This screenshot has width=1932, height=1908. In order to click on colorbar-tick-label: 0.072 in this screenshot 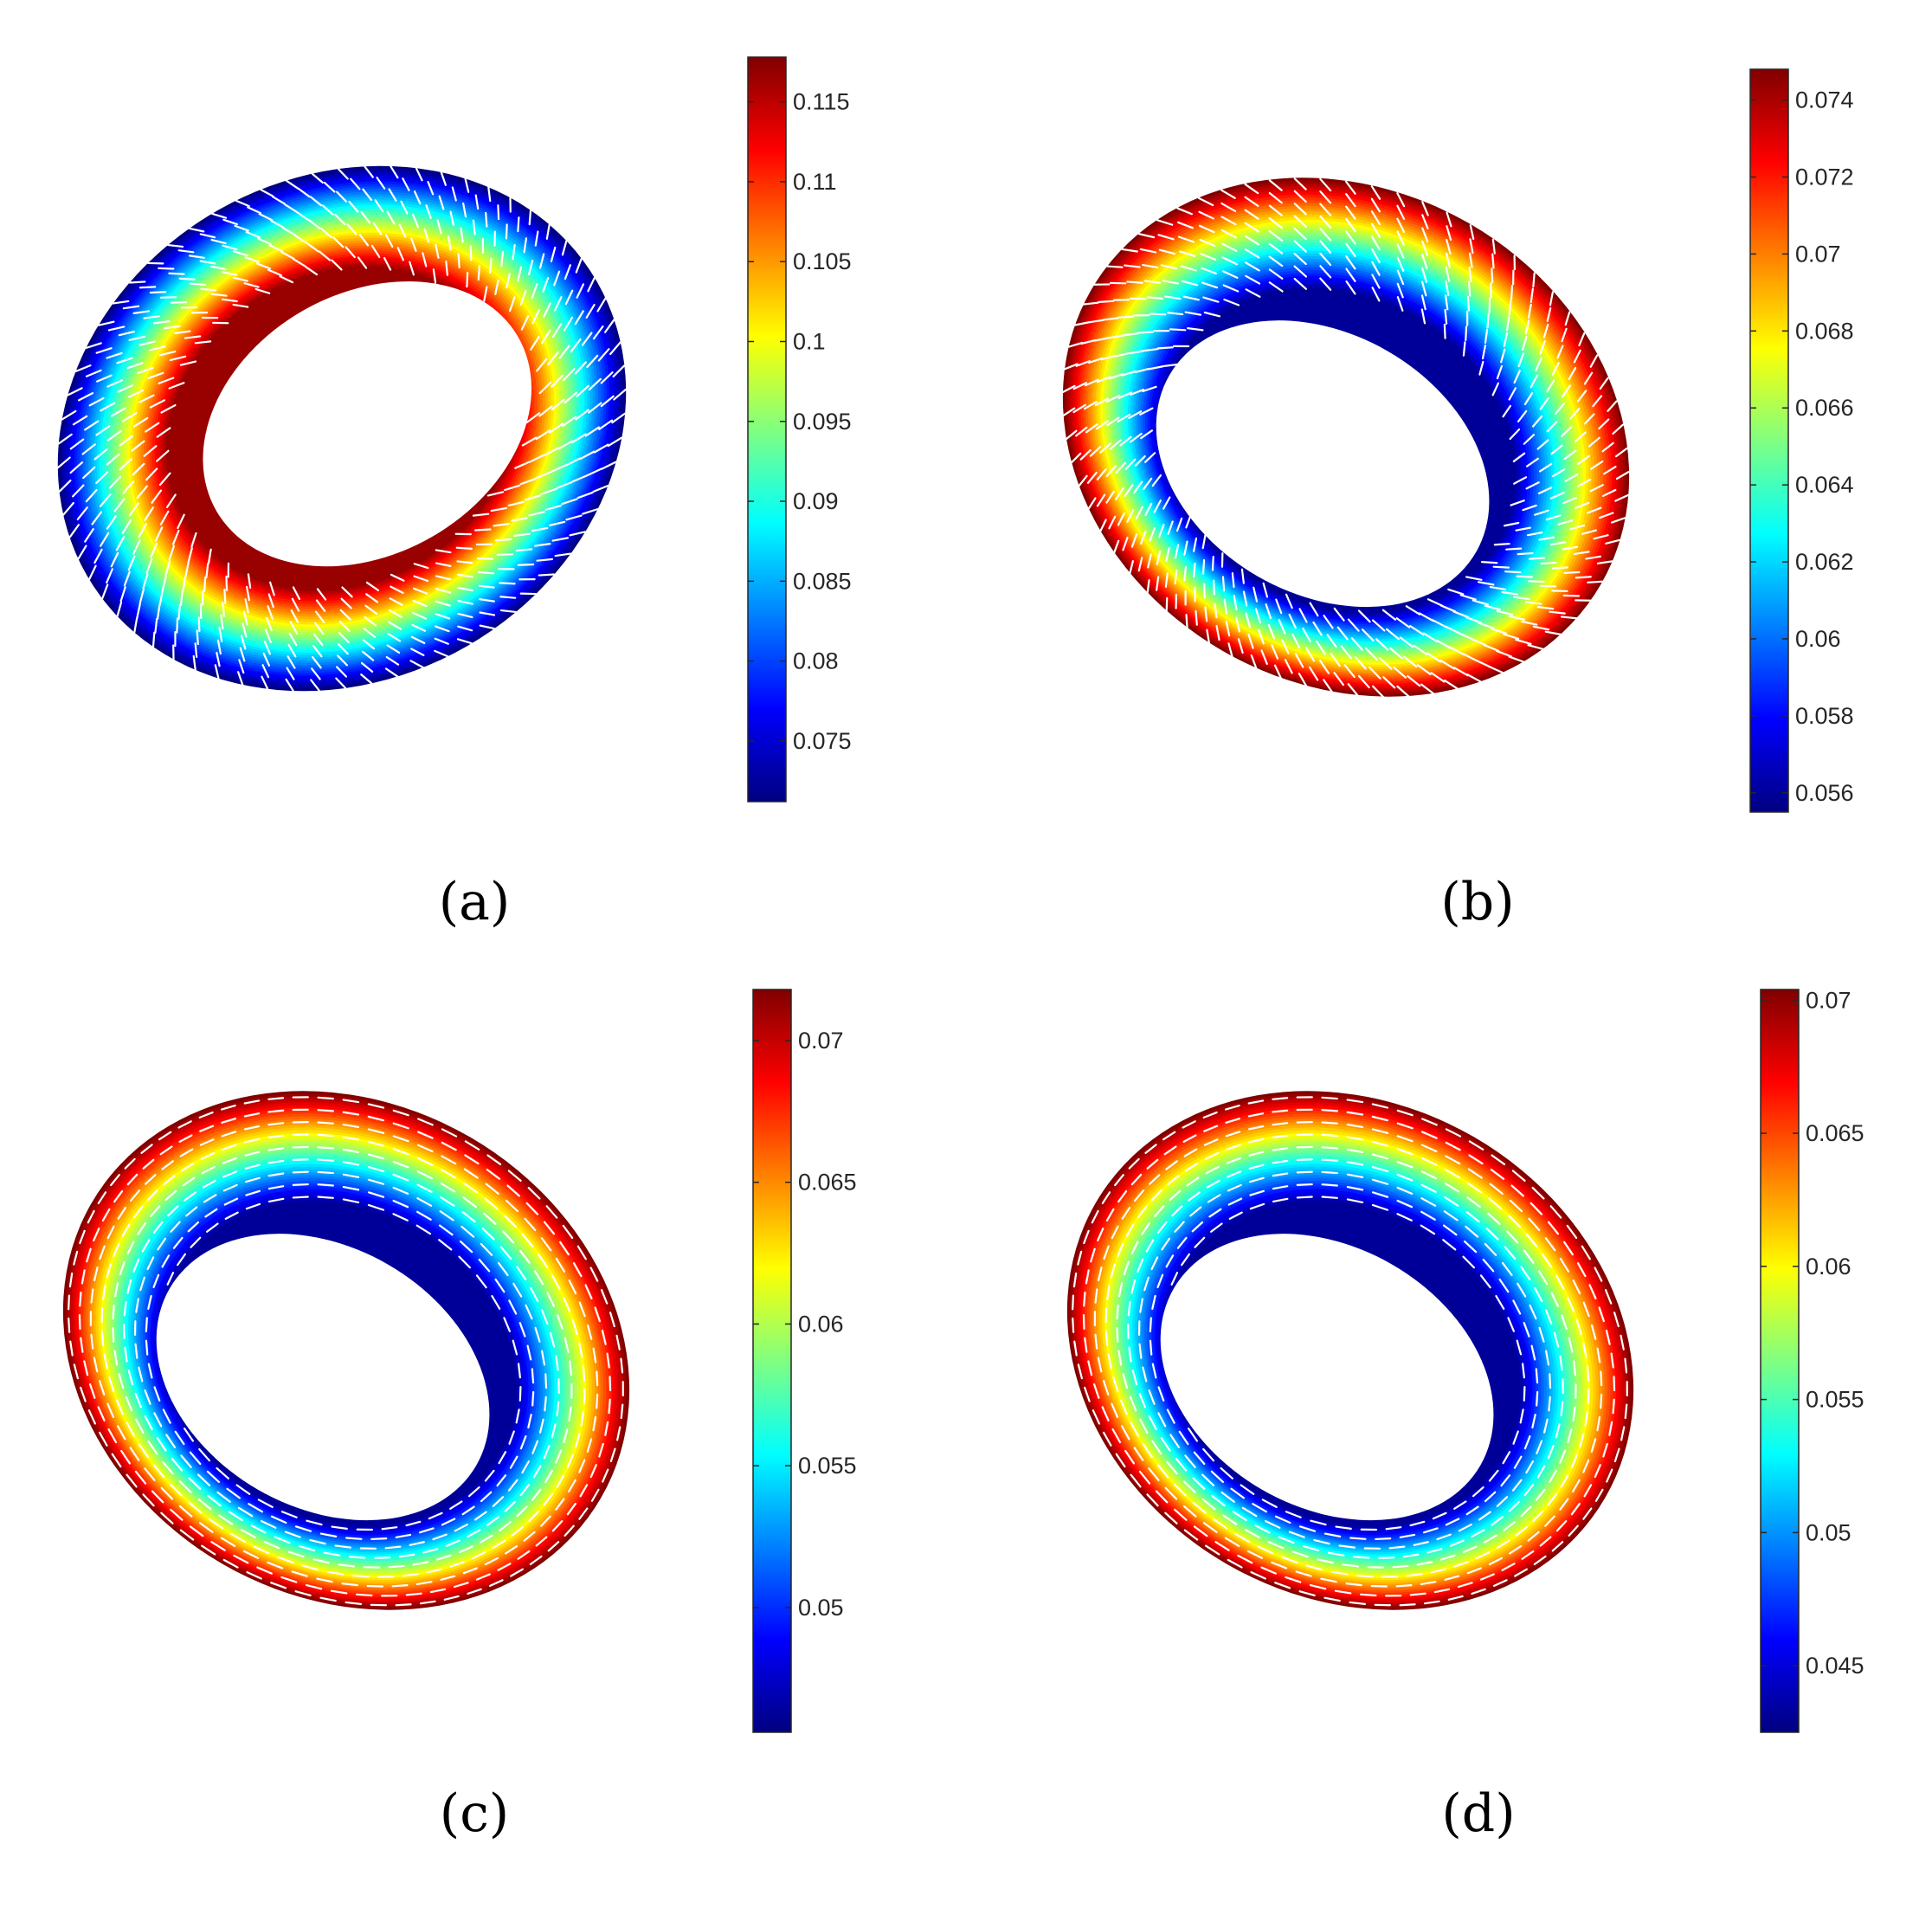, I will do `click(1825, 177)`.